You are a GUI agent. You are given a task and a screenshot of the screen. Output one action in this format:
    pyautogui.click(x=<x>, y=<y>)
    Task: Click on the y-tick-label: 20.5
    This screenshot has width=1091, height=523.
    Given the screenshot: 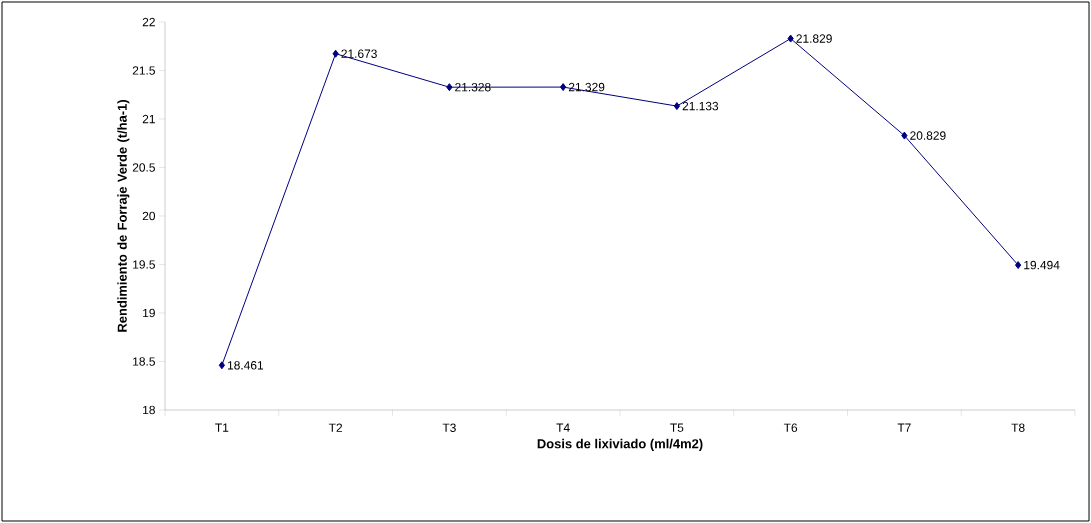 What is the action you would take?
    pyautogui.click(x=143, y=167)
    